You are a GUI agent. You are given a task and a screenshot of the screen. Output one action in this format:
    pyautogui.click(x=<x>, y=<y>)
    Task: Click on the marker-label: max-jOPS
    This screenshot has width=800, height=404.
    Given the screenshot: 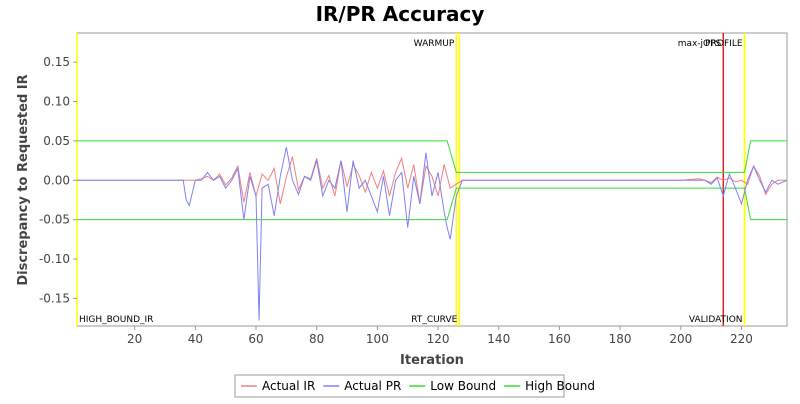 What is the action you would take?
    pyautogui.click(x=700, y=44)
    